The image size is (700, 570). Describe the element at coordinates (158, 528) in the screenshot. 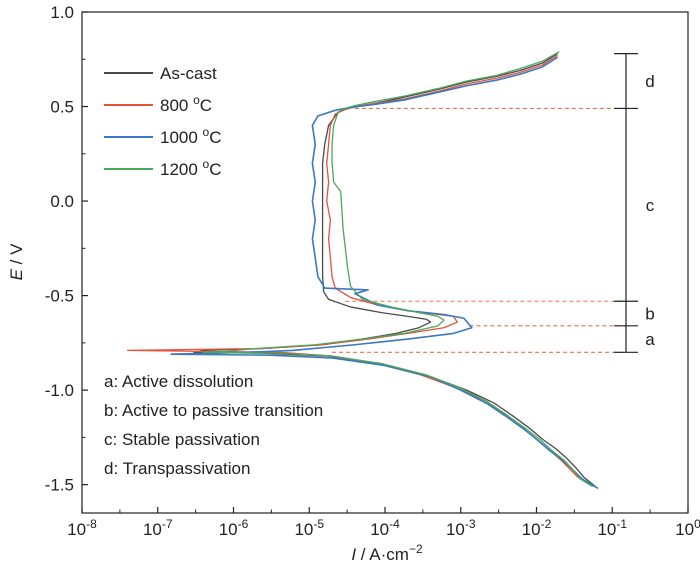

I see `x-tick-label: 10⁻⁷` at that location.